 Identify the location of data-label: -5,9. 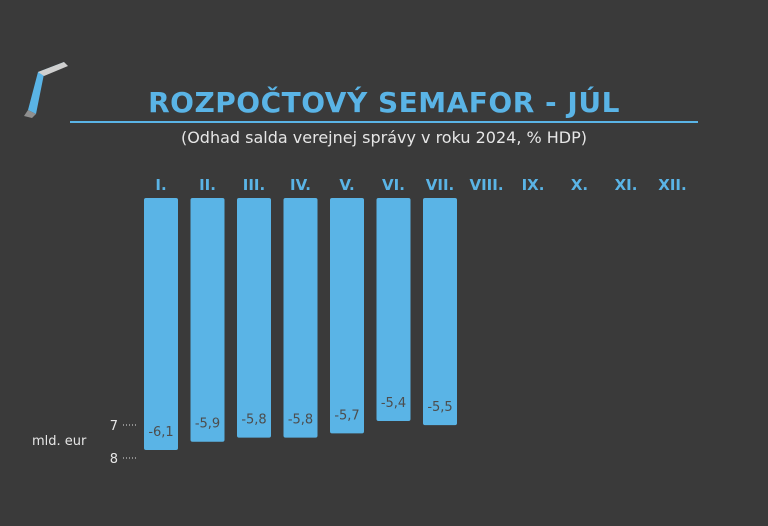
(207, 424).